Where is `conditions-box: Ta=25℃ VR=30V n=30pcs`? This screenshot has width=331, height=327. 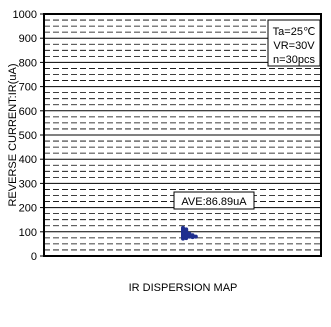
conditions-box: Ta=25℃ VR=30V n=30pcs is located at coordinates (294, 43).